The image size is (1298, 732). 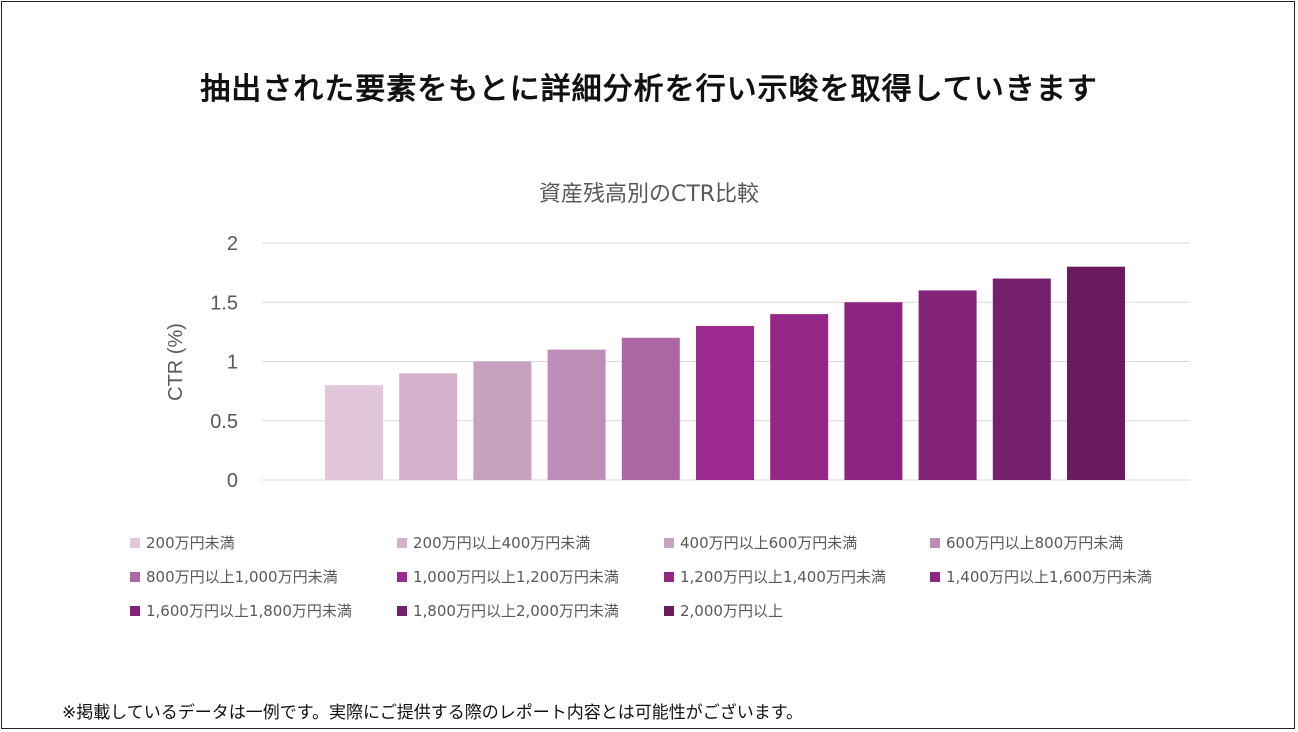 What do you see at coordinates (232, 481) in the screenshot?
I see `y-tick-label: 0` at bounding box center [232, 481].